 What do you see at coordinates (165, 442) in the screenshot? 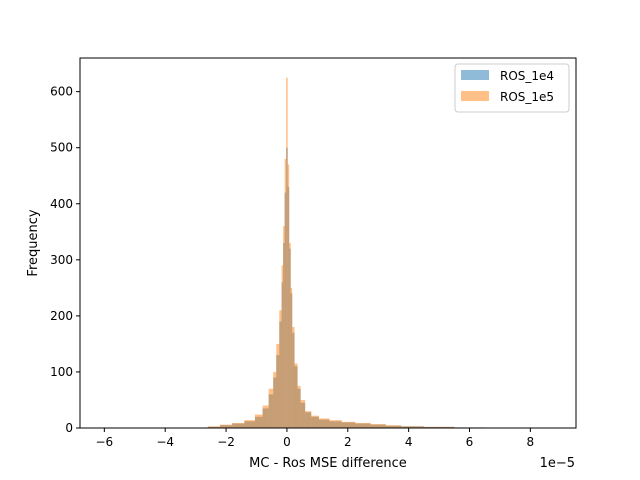
I see `x-tick-label: −4` at bounding box center [165, 442].